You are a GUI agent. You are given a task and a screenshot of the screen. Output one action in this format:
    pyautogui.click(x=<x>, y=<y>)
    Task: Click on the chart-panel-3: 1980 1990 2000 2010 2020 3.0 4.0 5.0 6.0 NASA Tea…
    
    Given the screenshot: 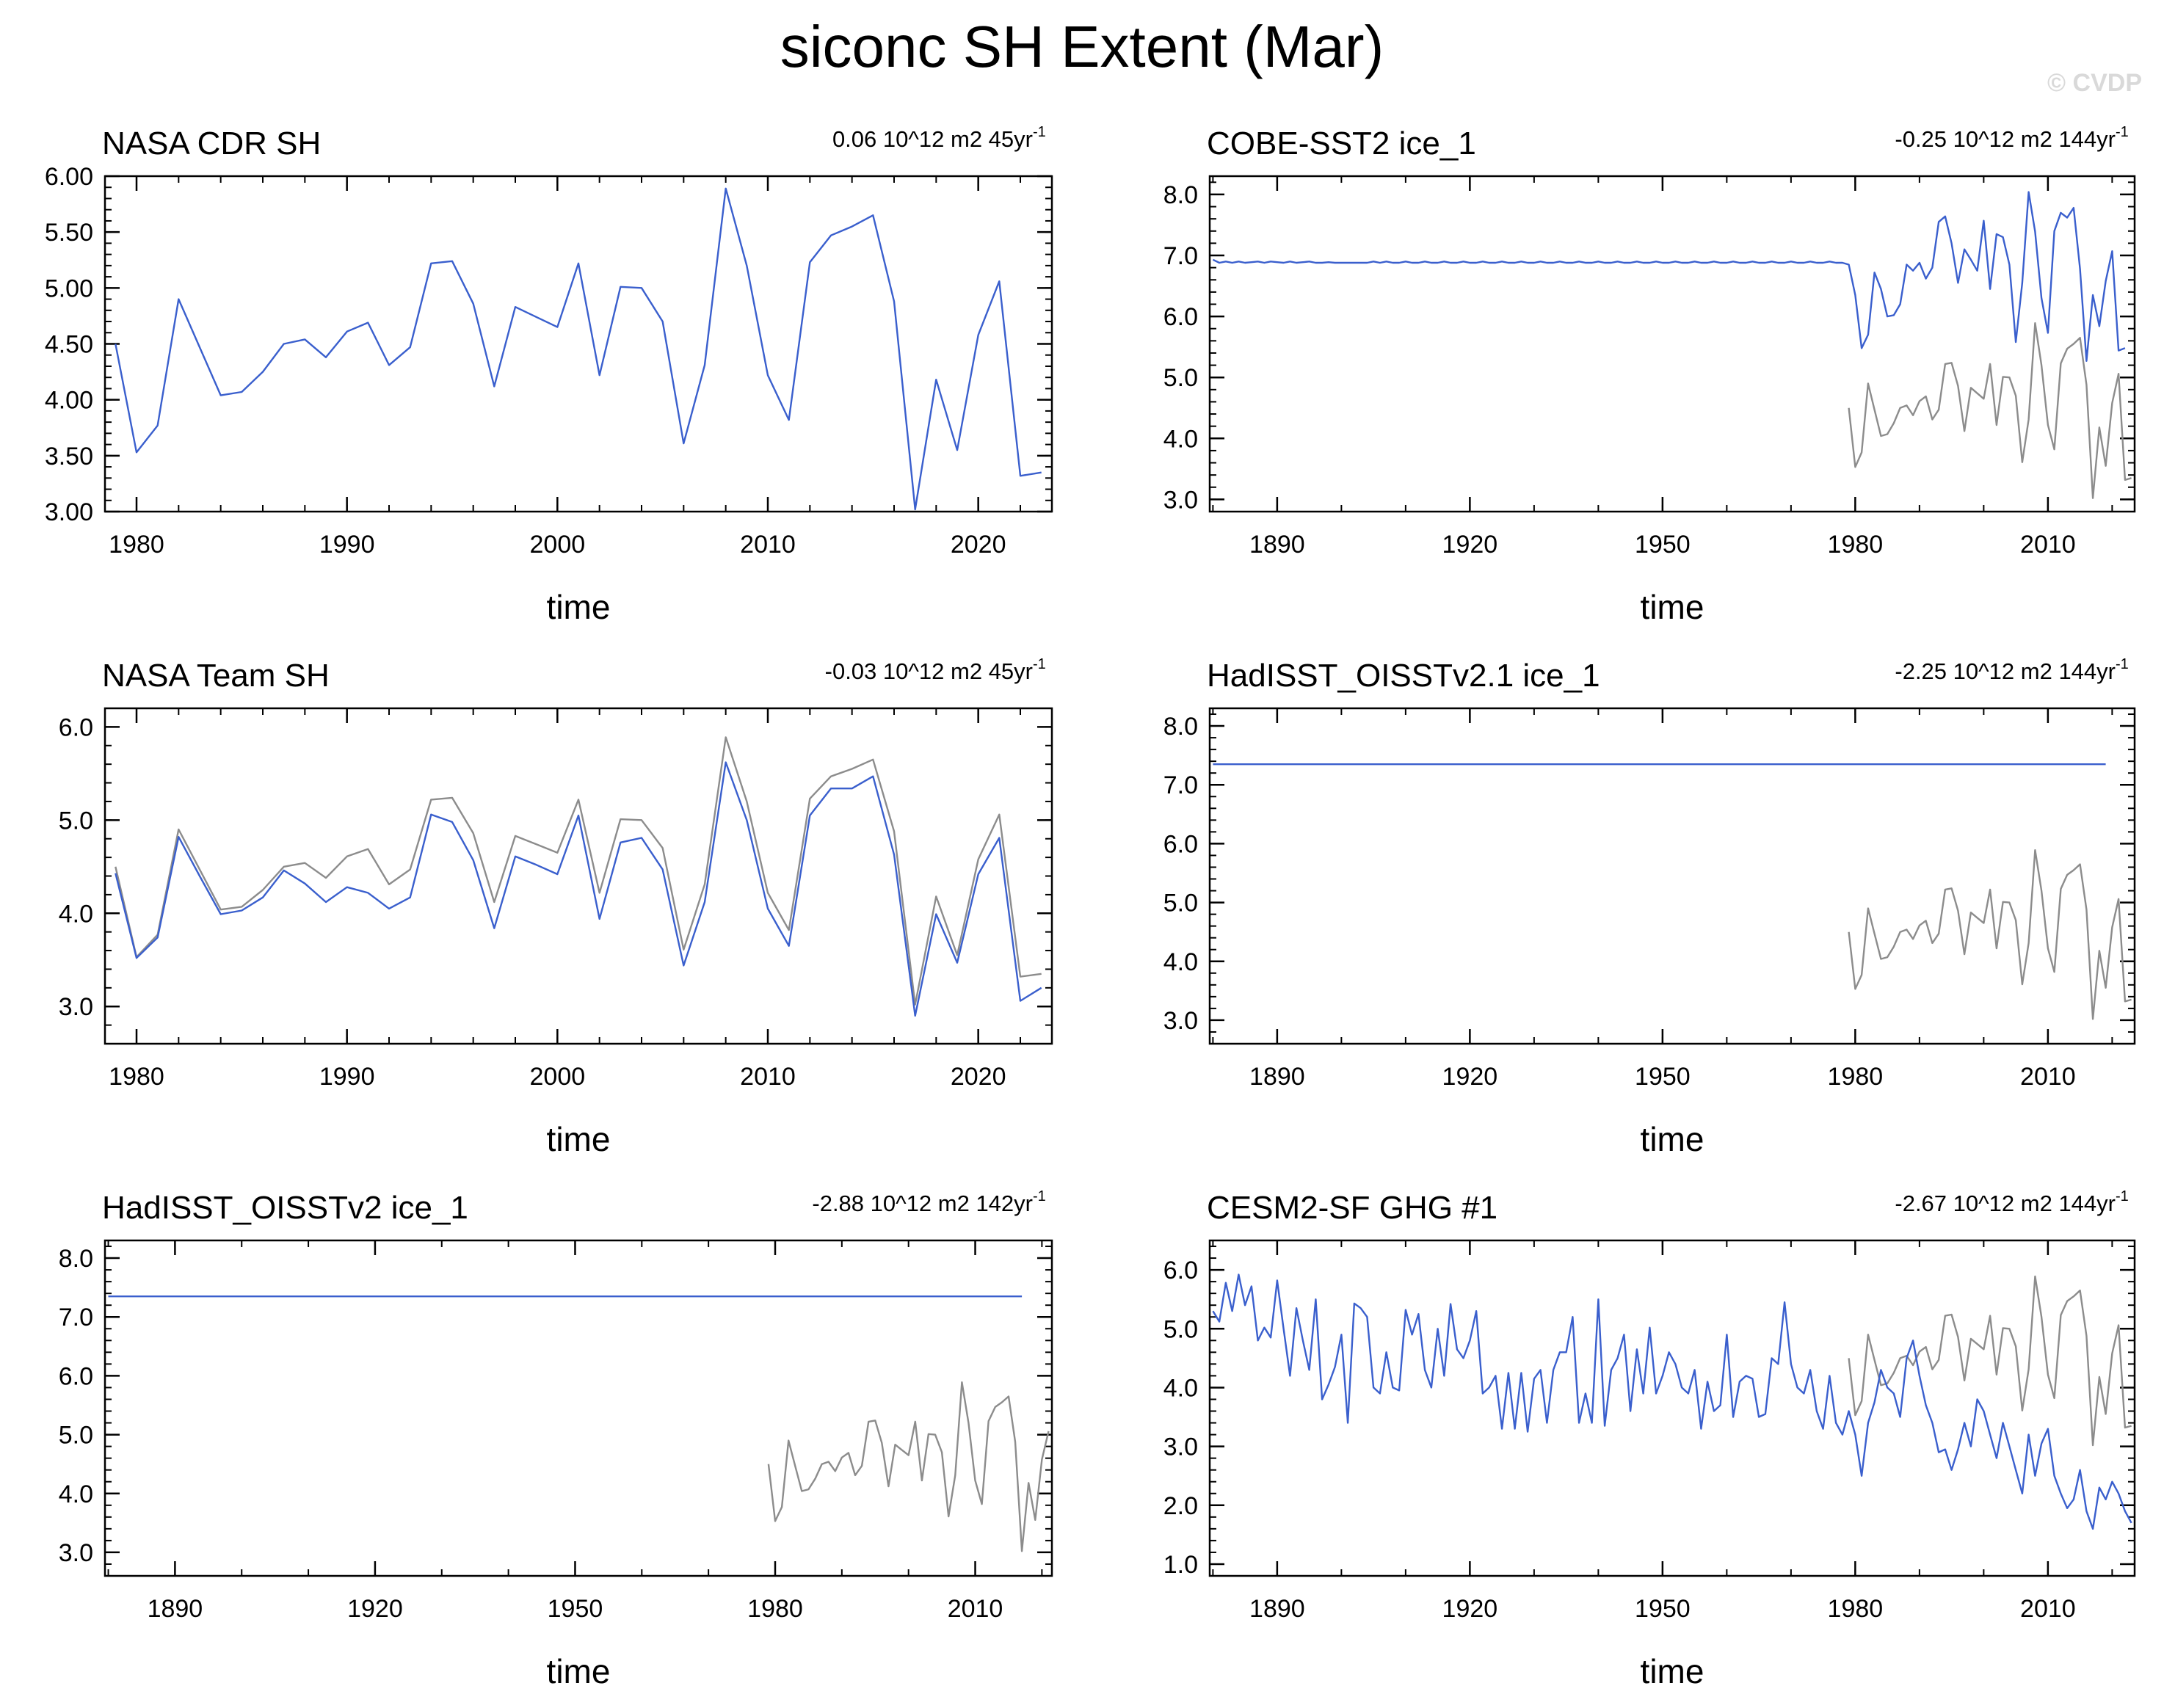 What is the action you would take?
    pyautogui.click(x=556, y=907)
    